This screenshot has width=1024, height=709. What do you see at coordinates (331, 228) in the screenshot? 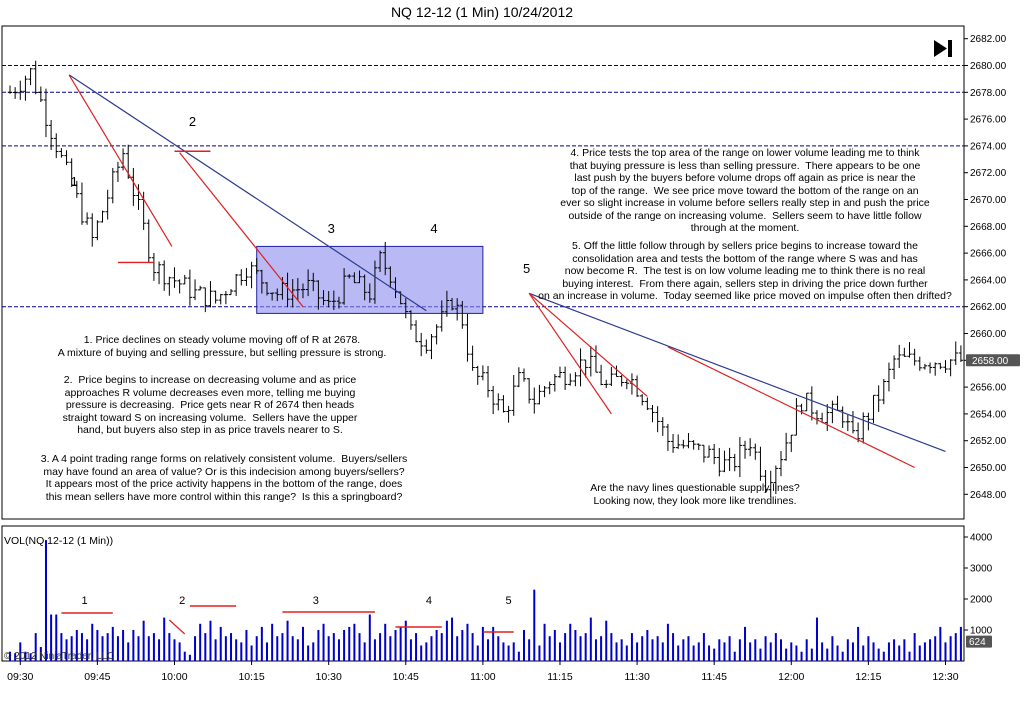
I see `point-label: 3` at bounding box center [331, 228].